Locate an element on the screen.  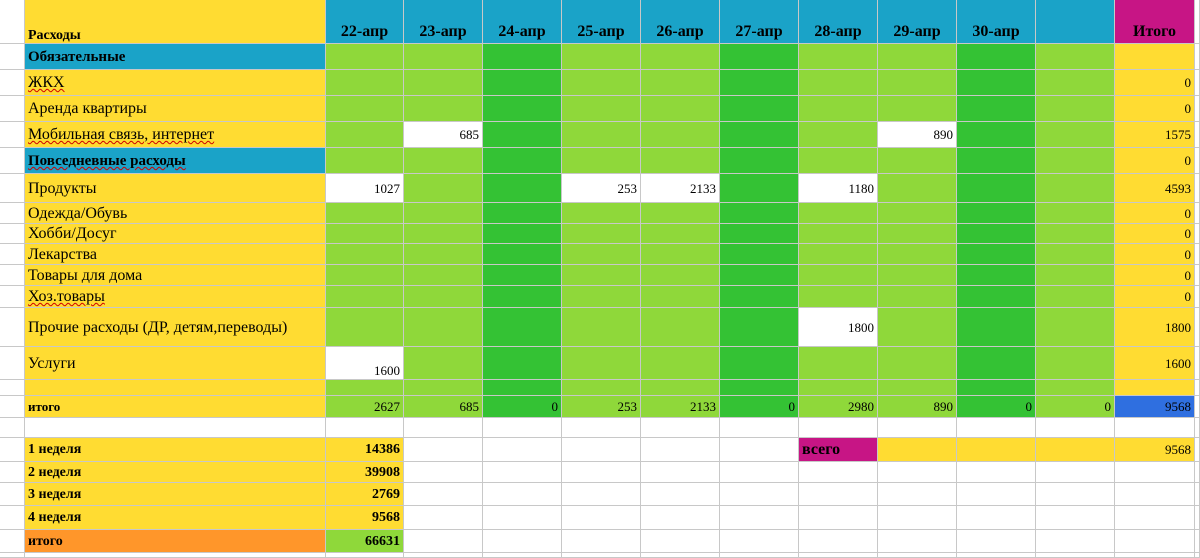
spare-cell is located at coordinates (1197, 135).